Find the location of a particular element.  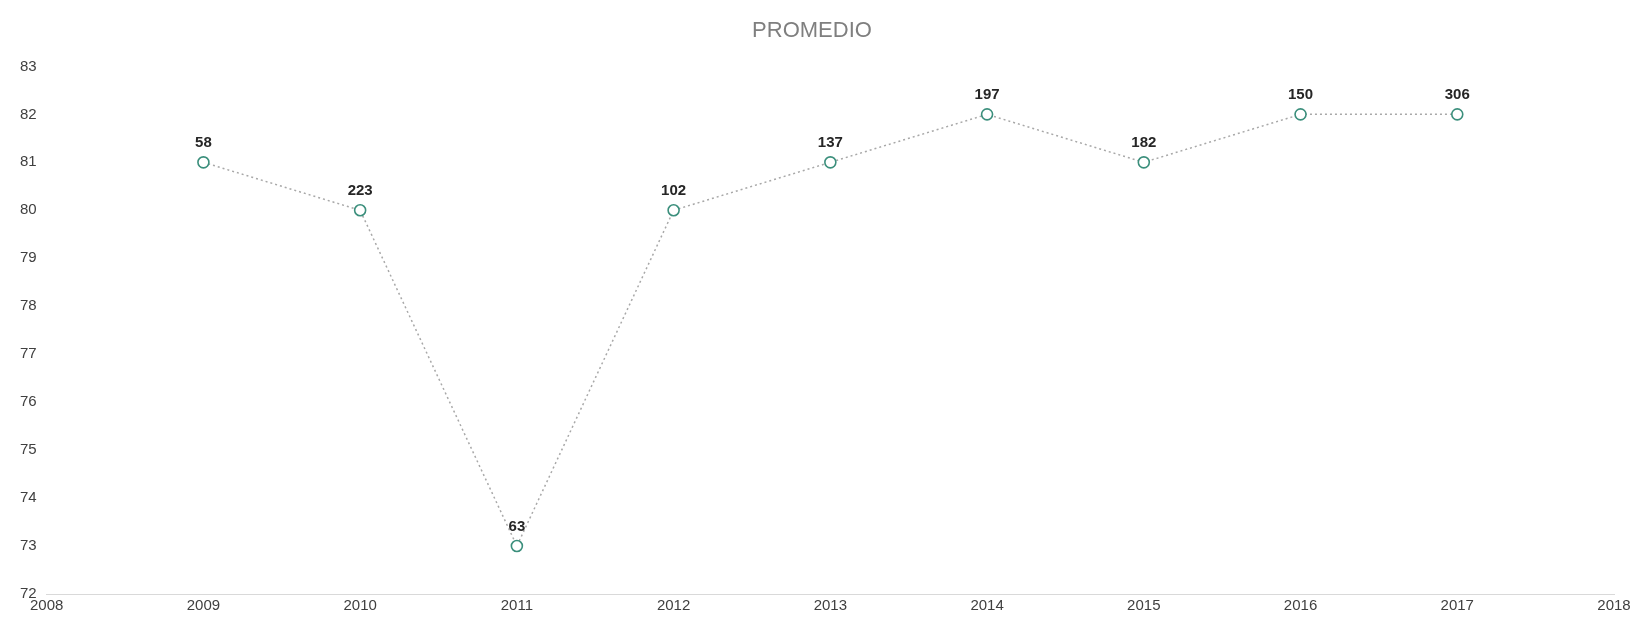

y-tick-label: 83 is located at coordinates (28, 65).